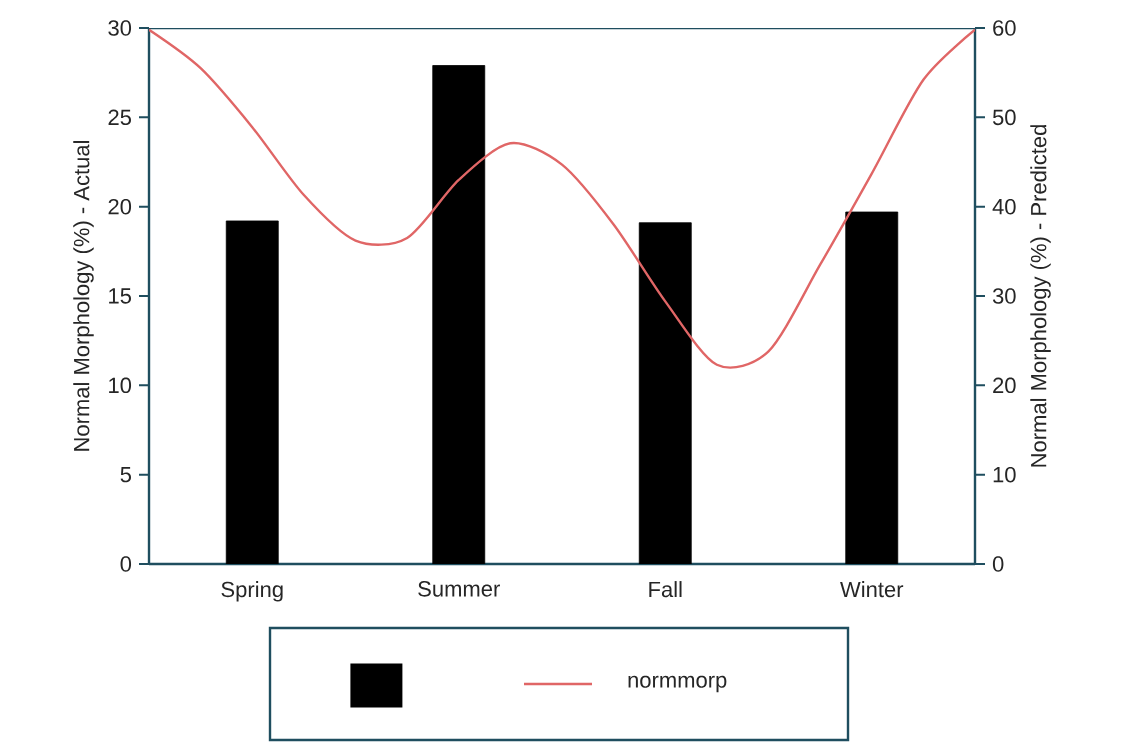 The width and height of the screenshot is (1125, 744). I want to click on legend-label: normmorp, so click(677, 684).